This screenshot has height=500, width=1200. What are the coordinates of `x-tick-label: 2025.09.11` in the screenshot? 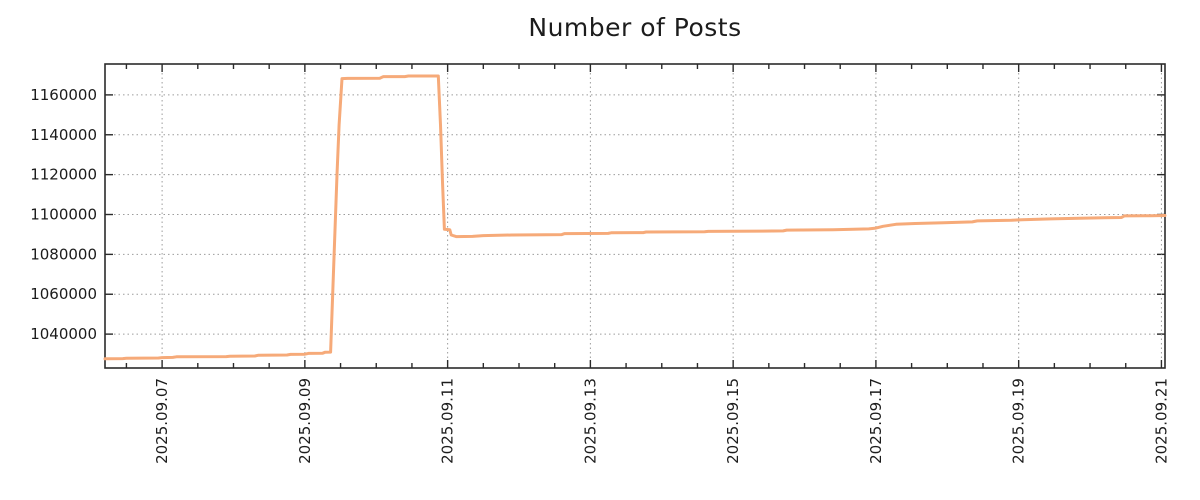 It's located at (448, 421).